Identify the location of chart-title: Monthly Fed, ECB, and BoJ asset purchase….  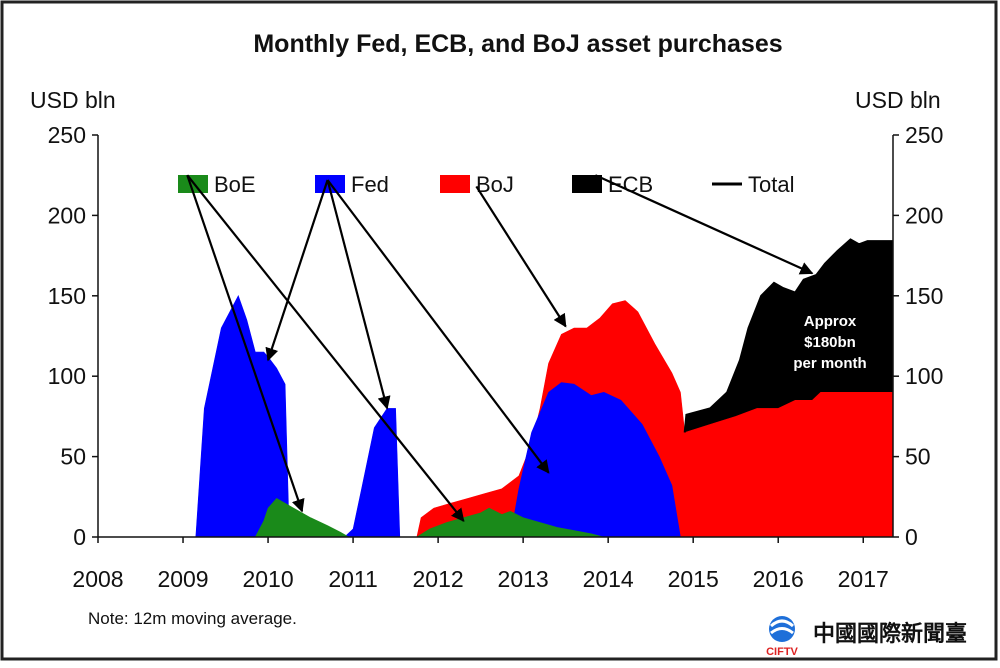
(517, 44).